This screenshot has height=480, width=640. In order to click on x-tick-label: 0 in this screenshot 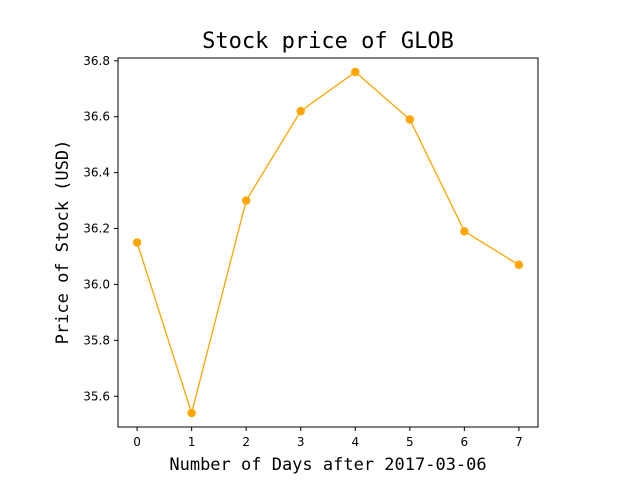, I will do `click(137, 442)`.